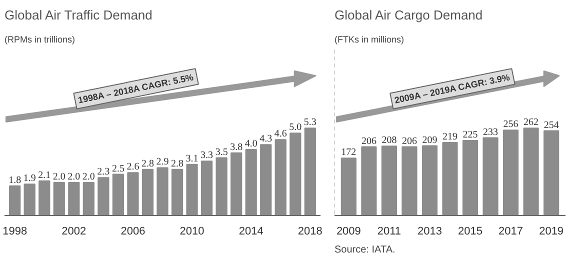 This screenshot has height=262, width=577. What do you see at coordinates (369, 39) in the screenshot?
I see `chart-subtitle: (FTKs in millions)` at bounding box center [369, 39].